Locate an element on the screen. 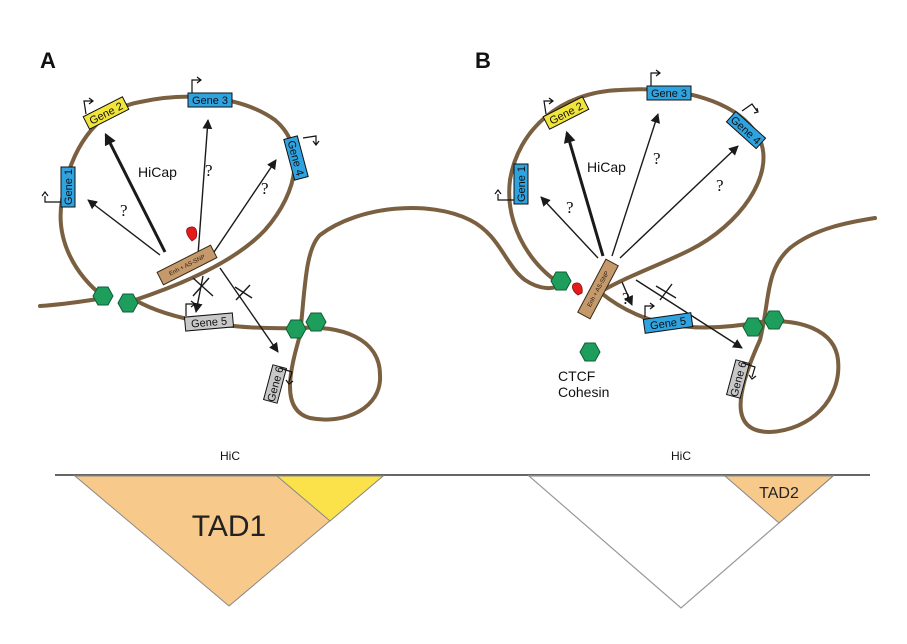 This screenshot has height=644, width=907. hic-triangle-outline is located at coordinates (681, 542).